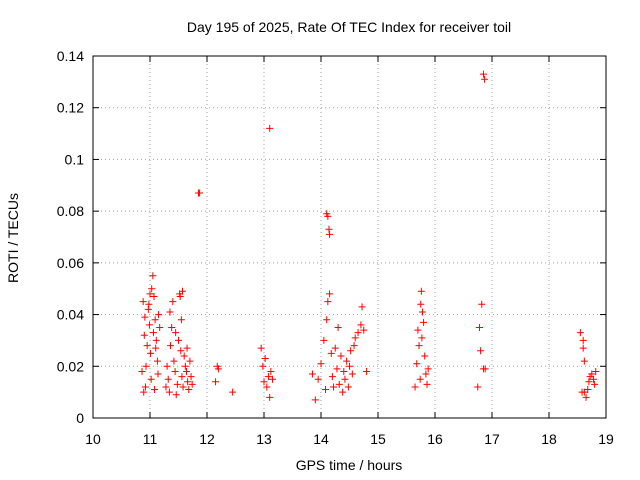 The height and width of the screenshot is (480, 640). What do you see at coordinates (70, 108) in the screenshot?
I see `y-tick-label: 0.12` at bounding box center [70, 108].